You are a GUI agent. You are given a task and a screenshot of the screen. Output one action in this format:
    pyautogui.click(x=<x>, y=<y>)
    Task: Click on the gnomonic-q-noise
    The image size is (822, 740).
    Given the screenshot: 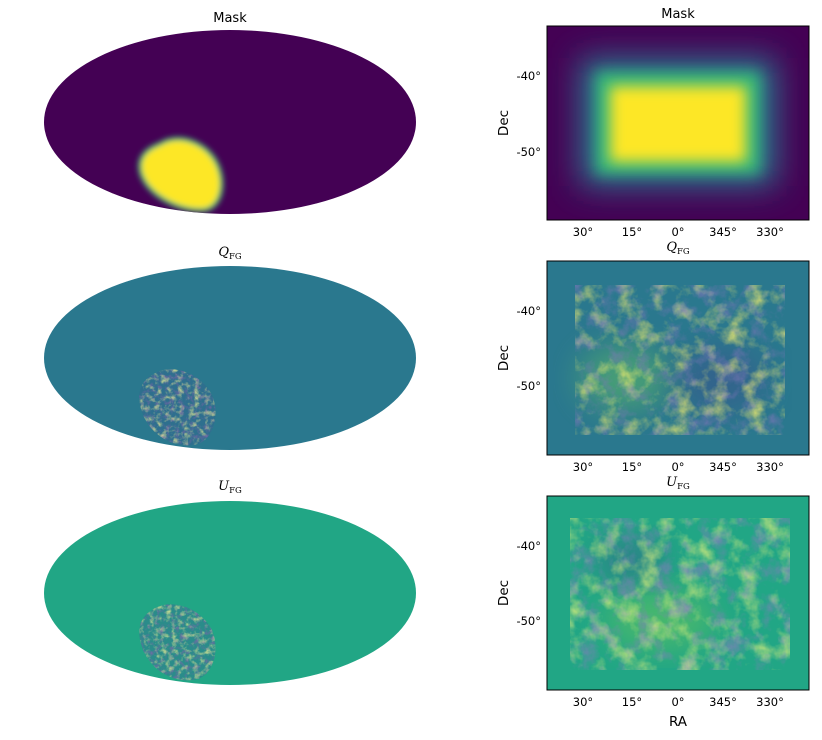 What is the action you would take?
    pyautogui.click(x=680, y=360)
    